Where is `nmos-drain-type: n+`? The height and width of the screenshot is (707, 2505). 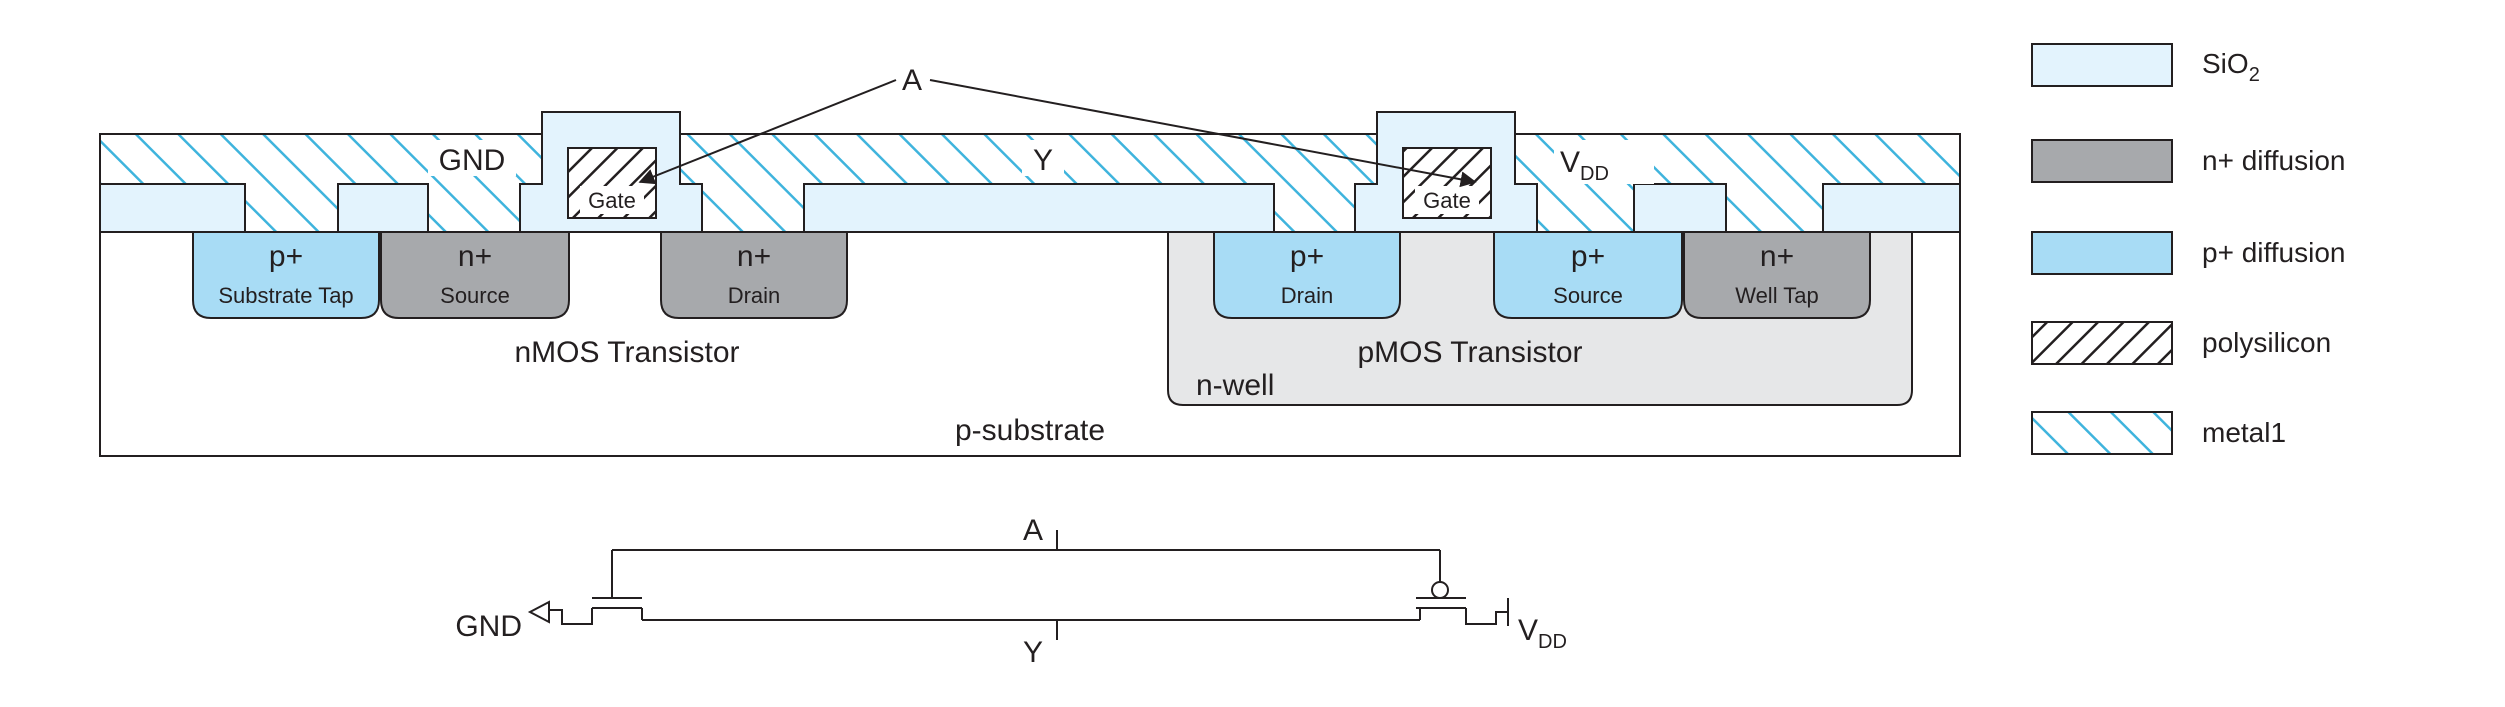
nmos-drain-type: n+ is located at coordinates (754, 256).